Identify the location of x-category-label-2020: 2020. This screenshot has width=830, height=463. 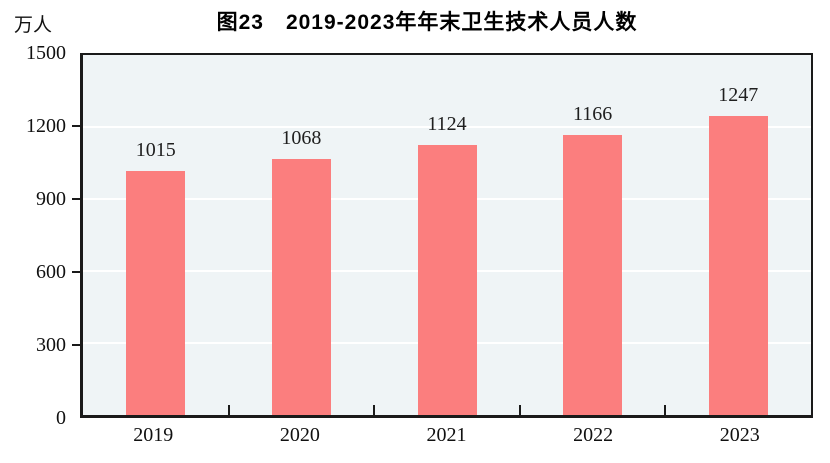
(299, 435).